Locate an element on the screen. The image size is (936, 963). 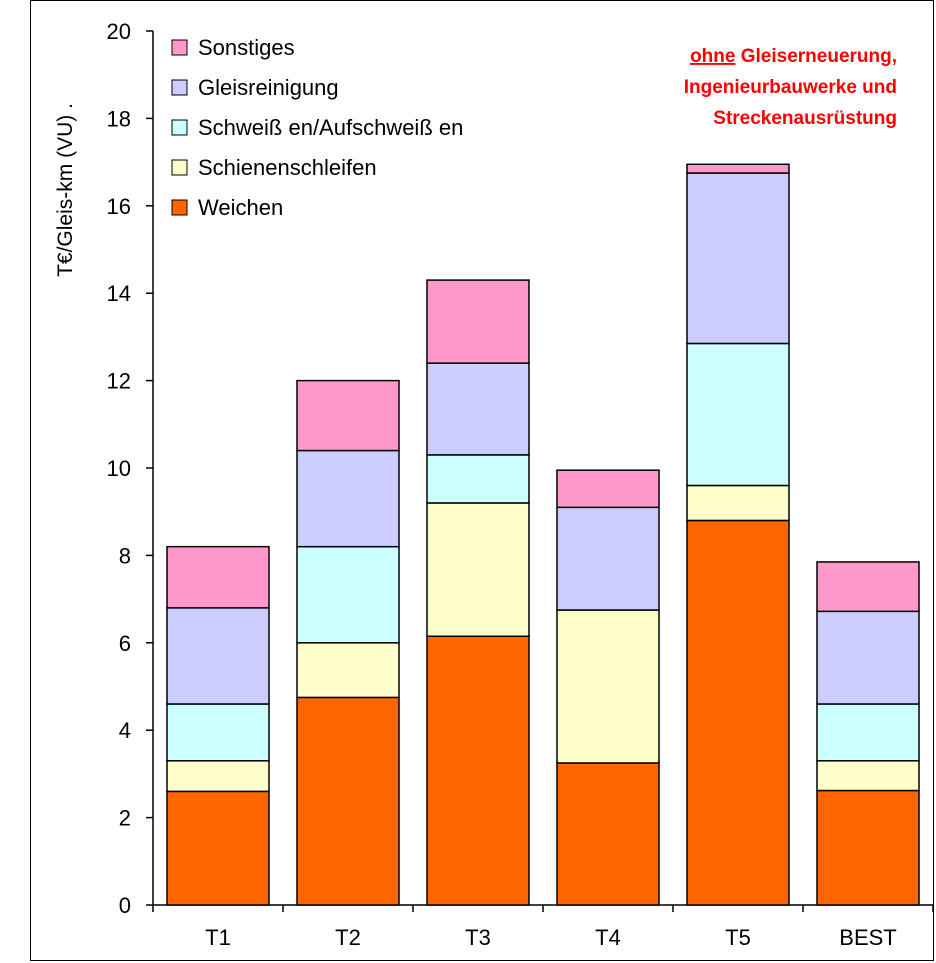
x-tick-label: T2 is located at coordinates (348, 937).